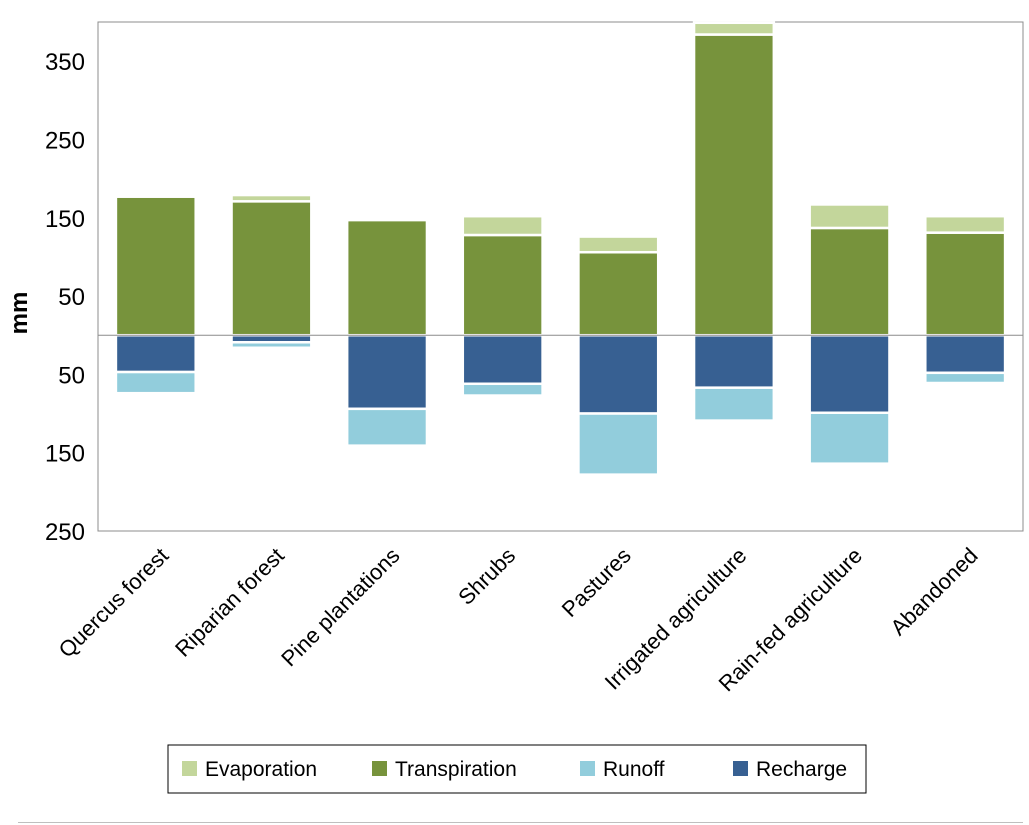  I want to click on legend-label: Recharge, so click(801, 769).